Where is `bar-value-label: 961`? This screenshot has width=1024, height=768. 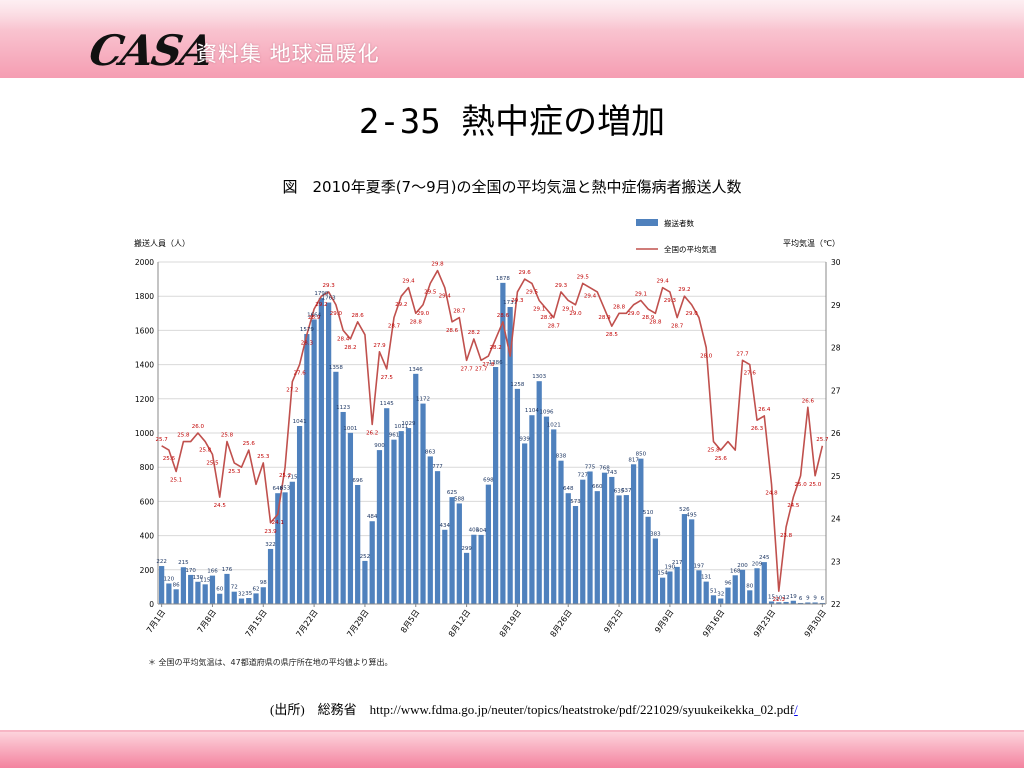 bar-value-label: 961 is located at coordinates (394, 436).